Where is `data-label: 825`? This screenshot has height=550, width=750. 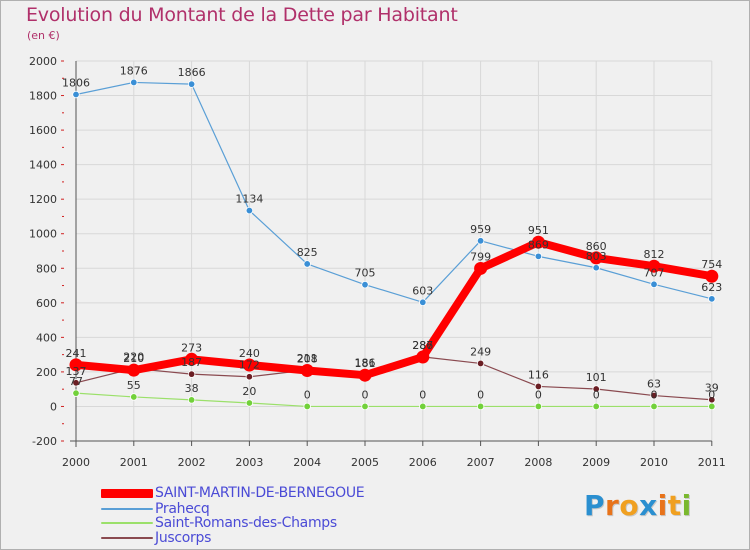
data-label: 825 is located at coordinates (307, 252).